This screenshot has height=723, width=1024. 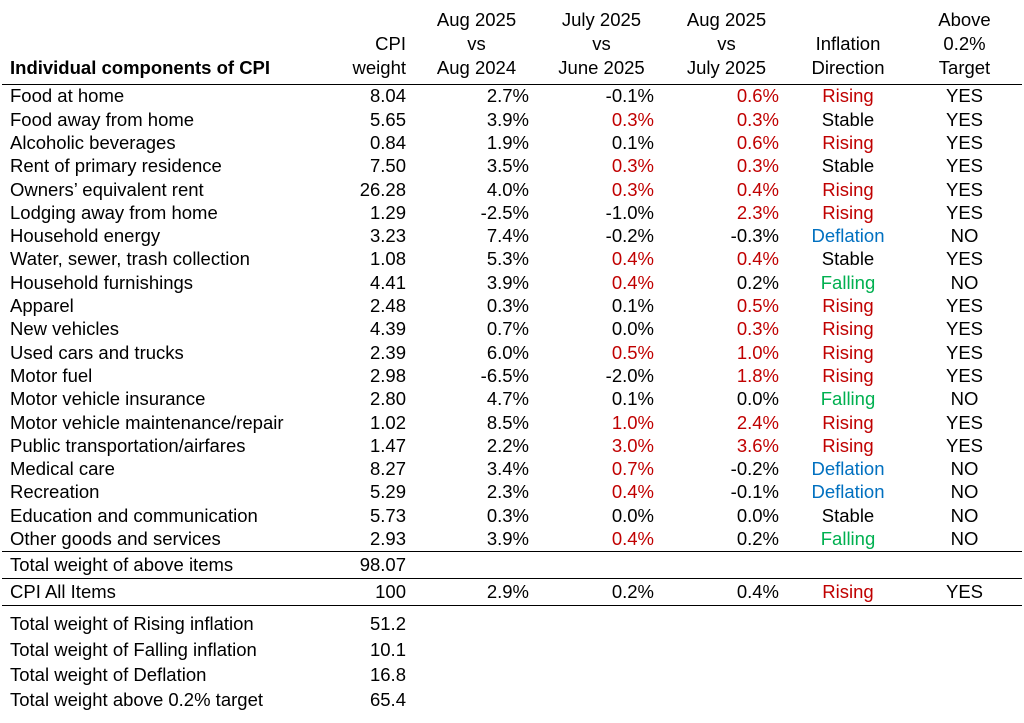 What do you see at coordinates (629, 96) in the screenshot?
I see `prev-mom-change: -0.1%` at bounding box center [629, 96].